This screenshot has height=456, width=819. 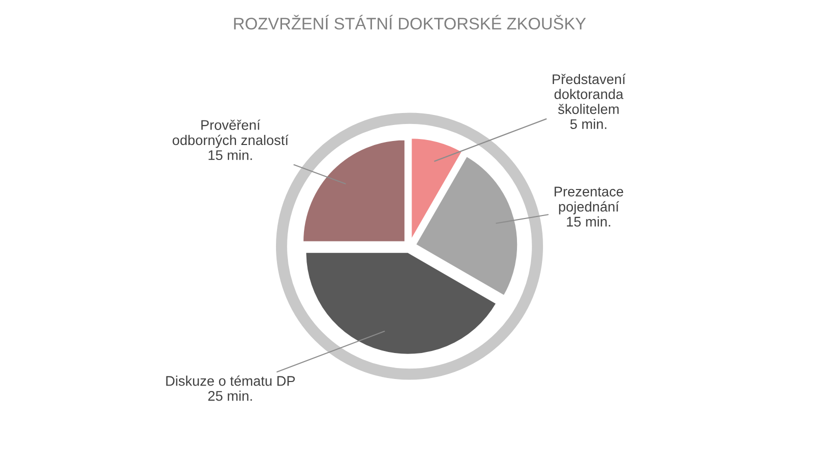 What do you see at coordinates (589, 200) in the screenshot?
I see `slice-label: Prezentace pojednání` at bounding box center [589, 200].